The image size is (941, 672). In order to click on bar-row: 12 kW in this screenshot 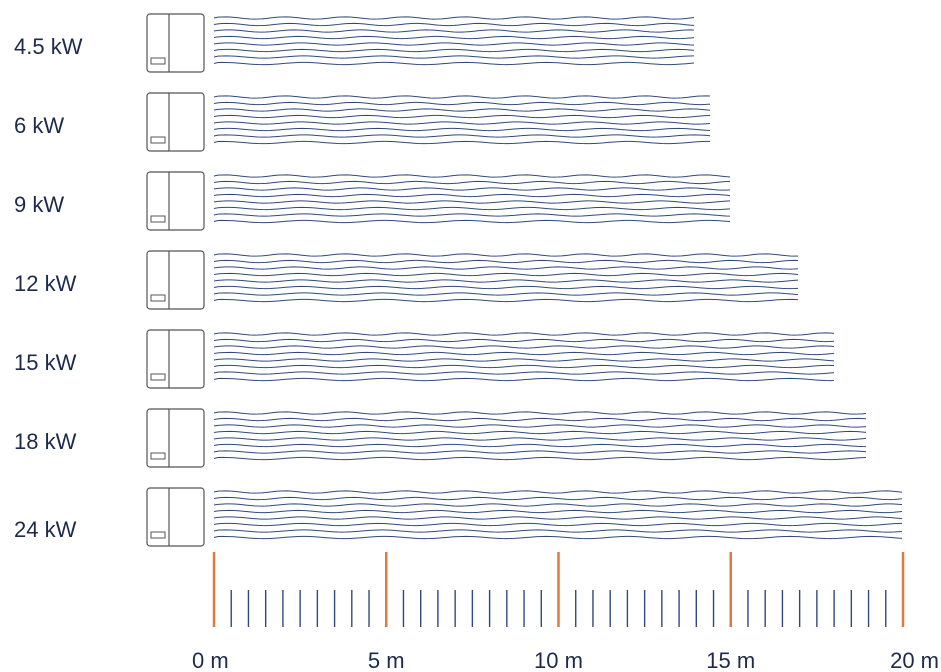, I will do `click(406, 280)`.